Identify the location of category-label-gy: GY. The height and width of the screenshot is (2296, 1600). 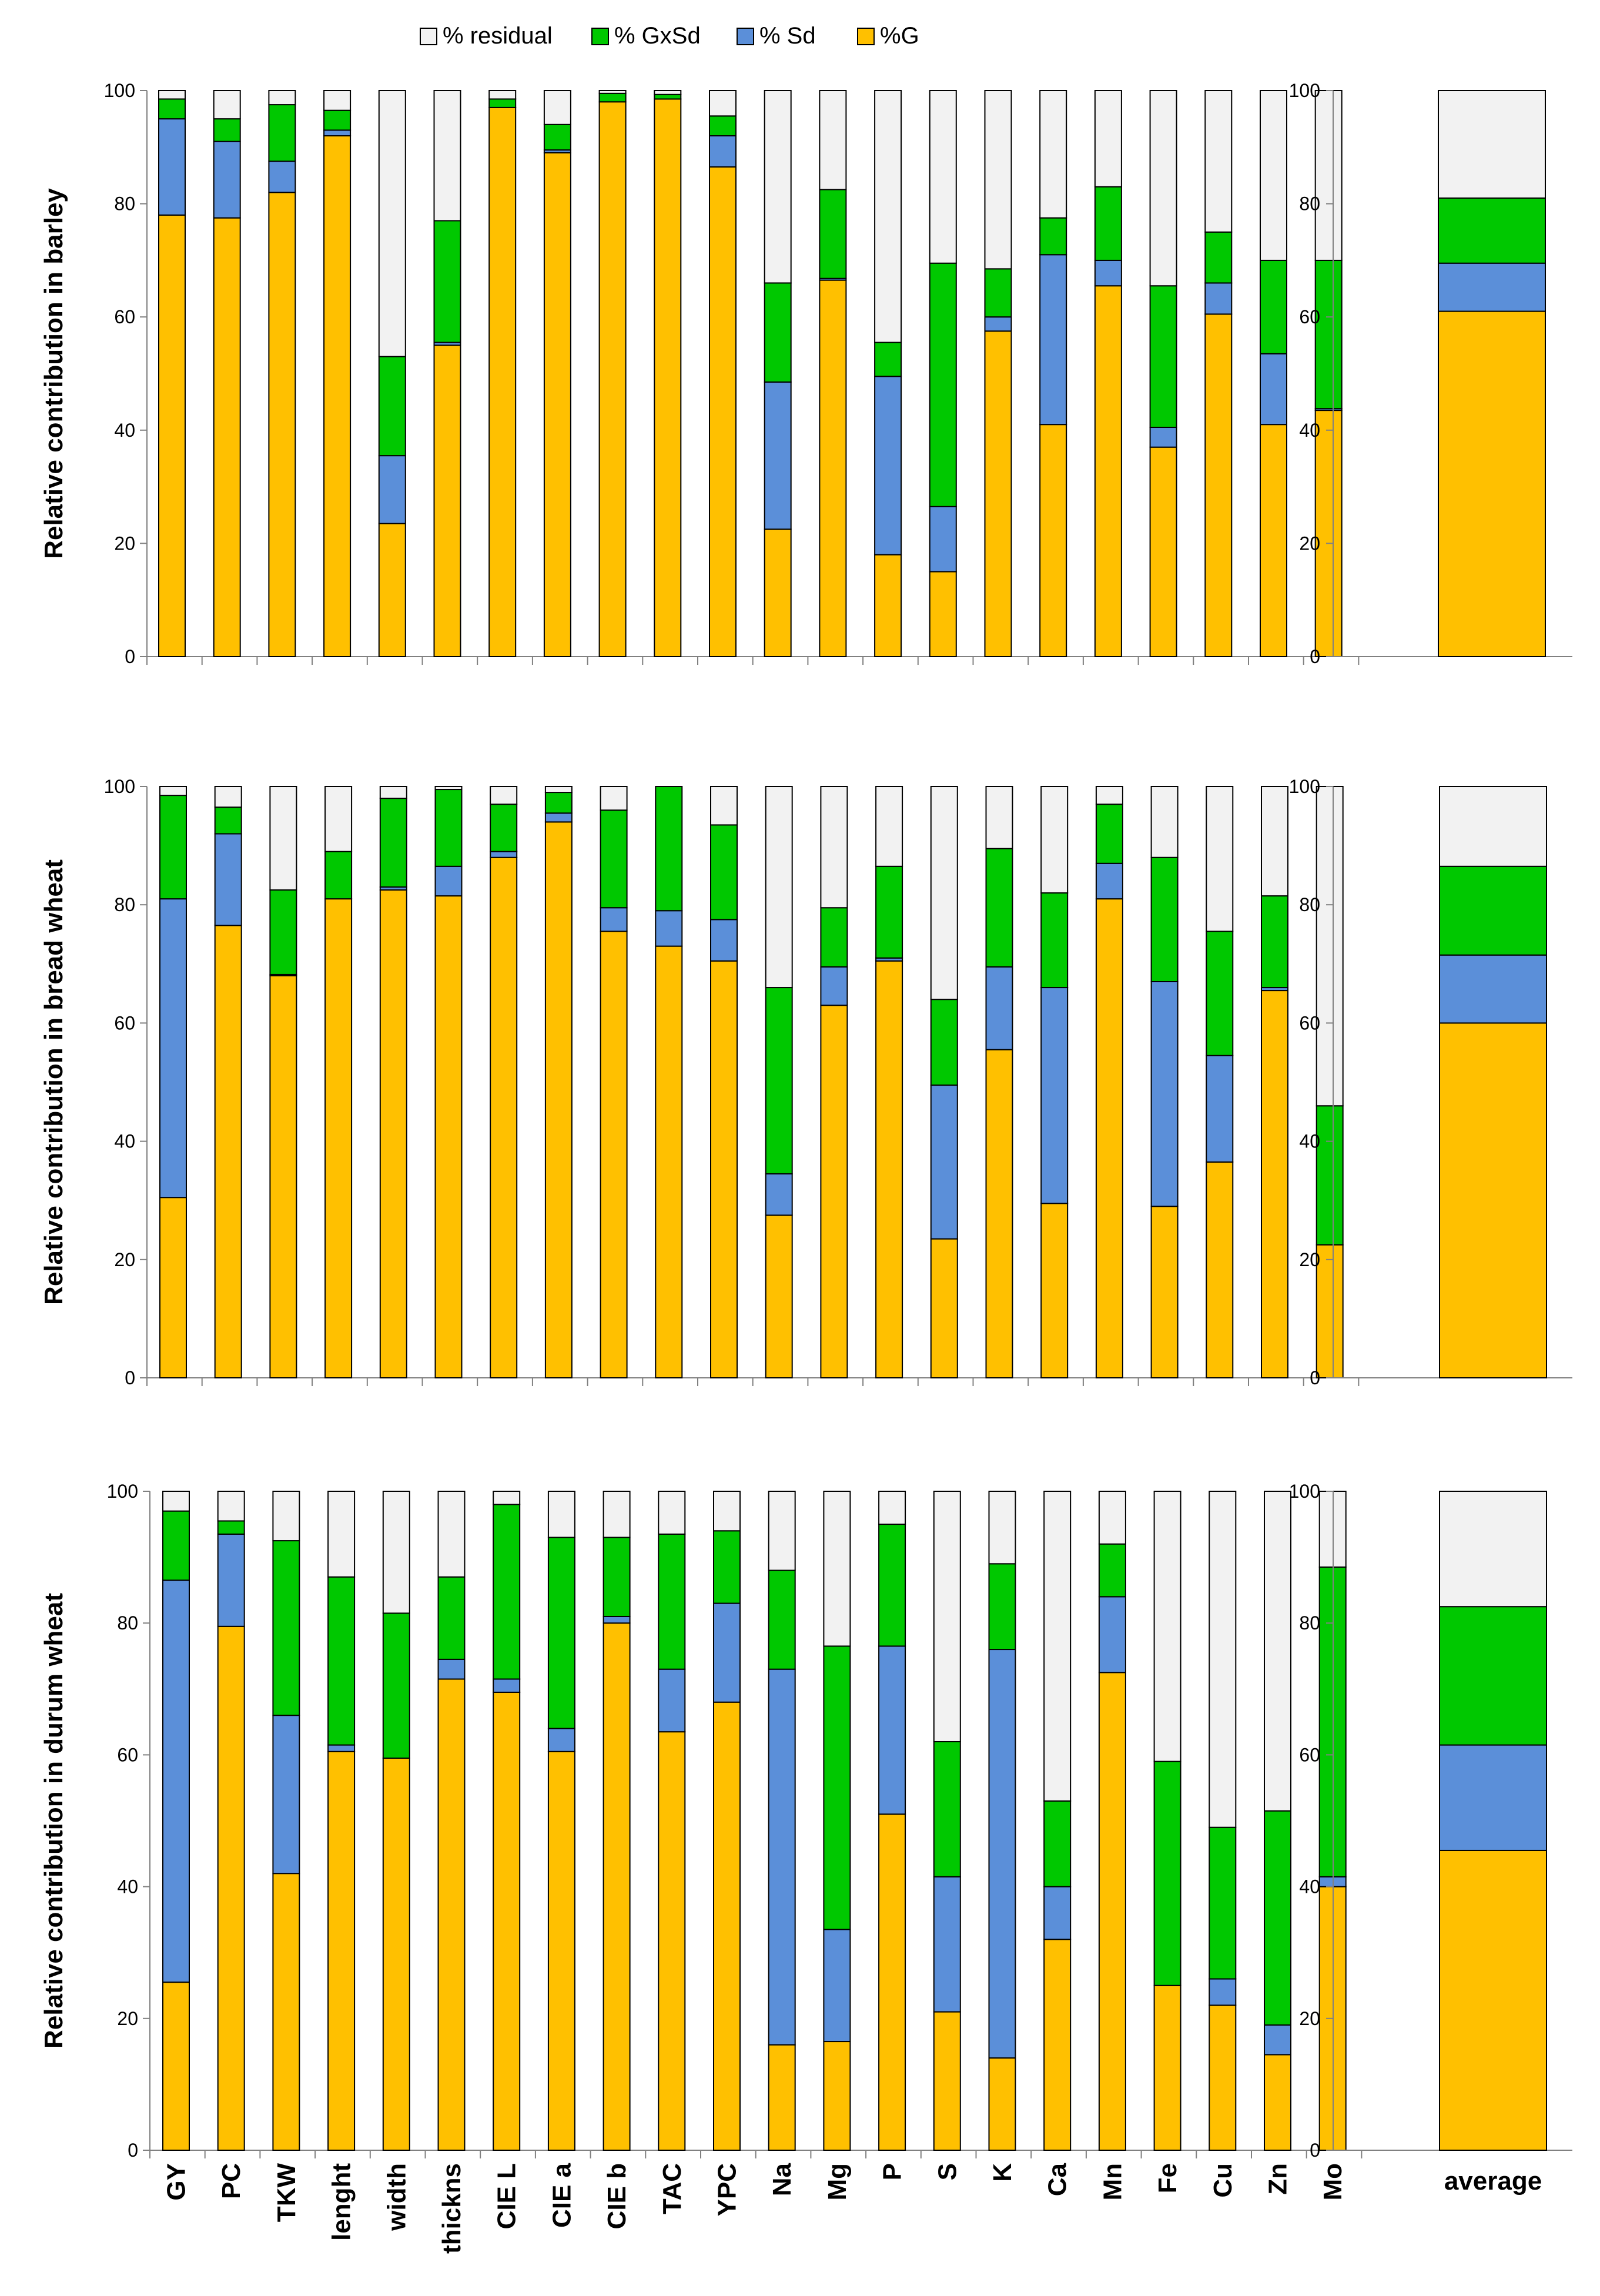
(176, 2182).